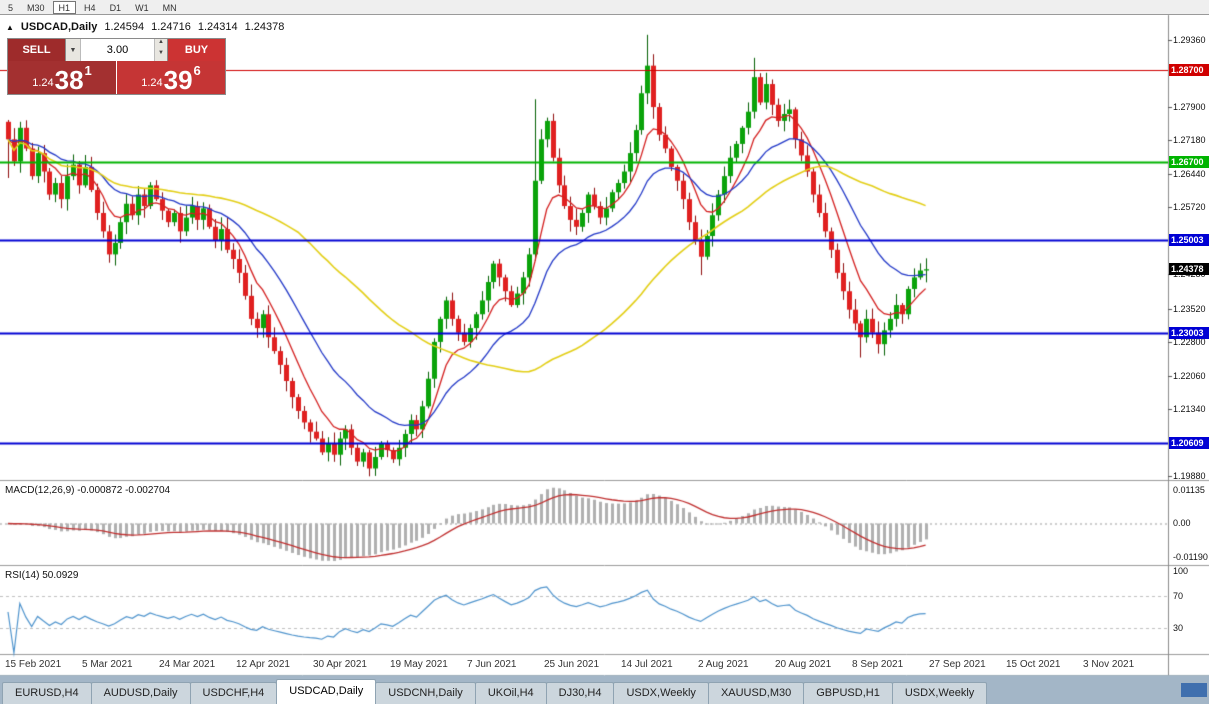 The width and height of the screenshot is (1209, 704). Describe the element at coordinates (1190, 557) in the screenshot. I see `macd-axis-label: -0.01190` at that location.